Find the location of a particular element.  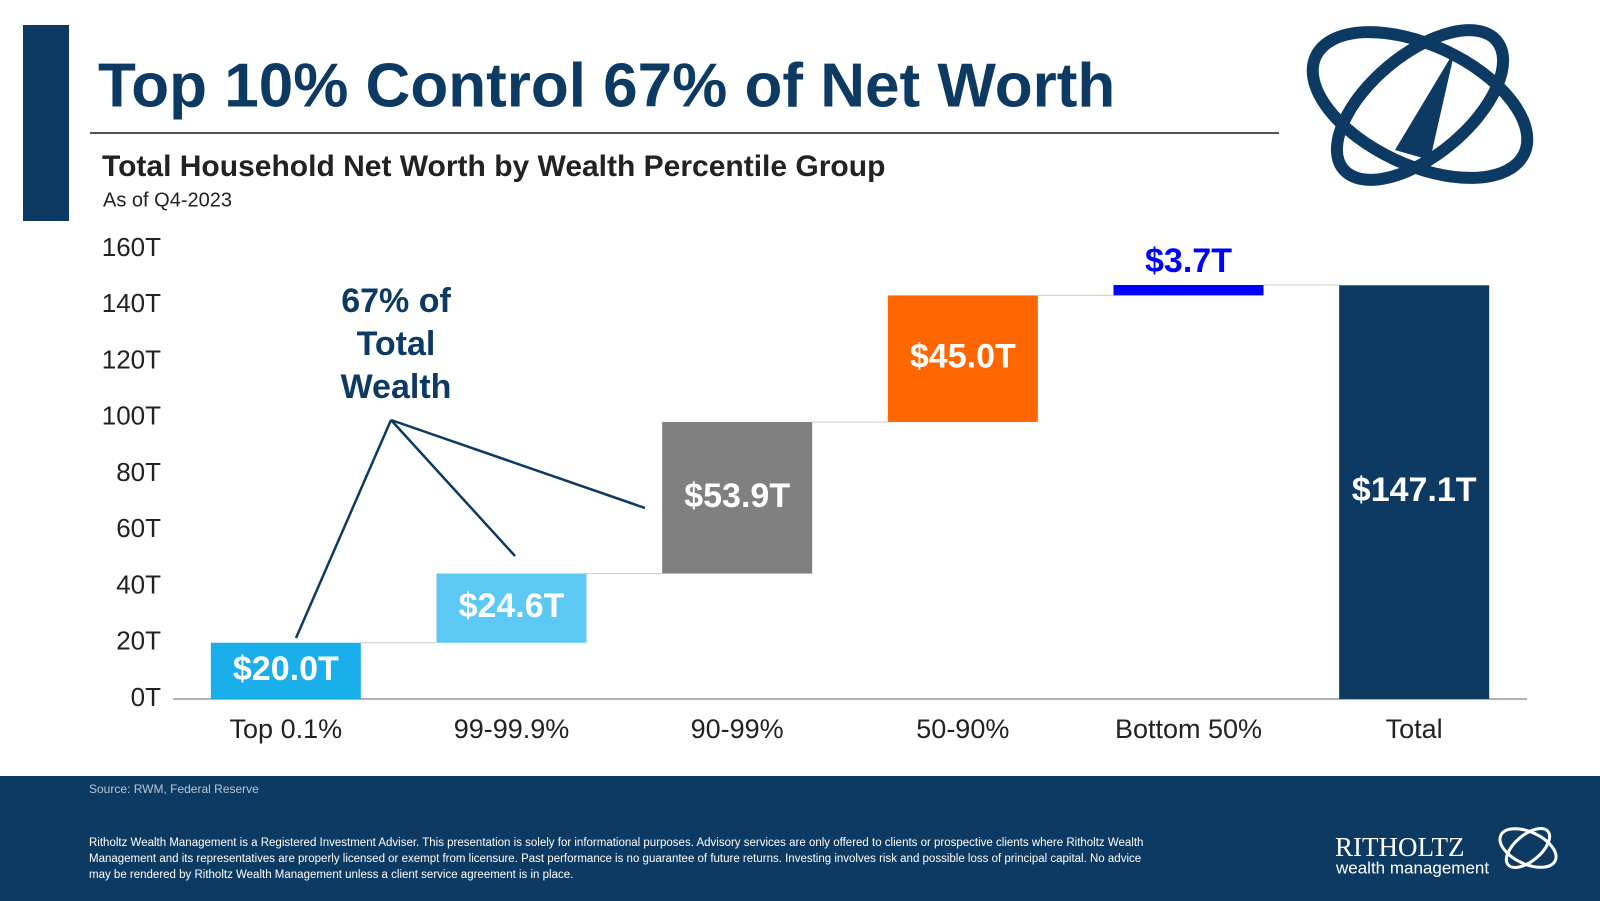

x-tick-label: Total is located at coordinates (1414, 729).